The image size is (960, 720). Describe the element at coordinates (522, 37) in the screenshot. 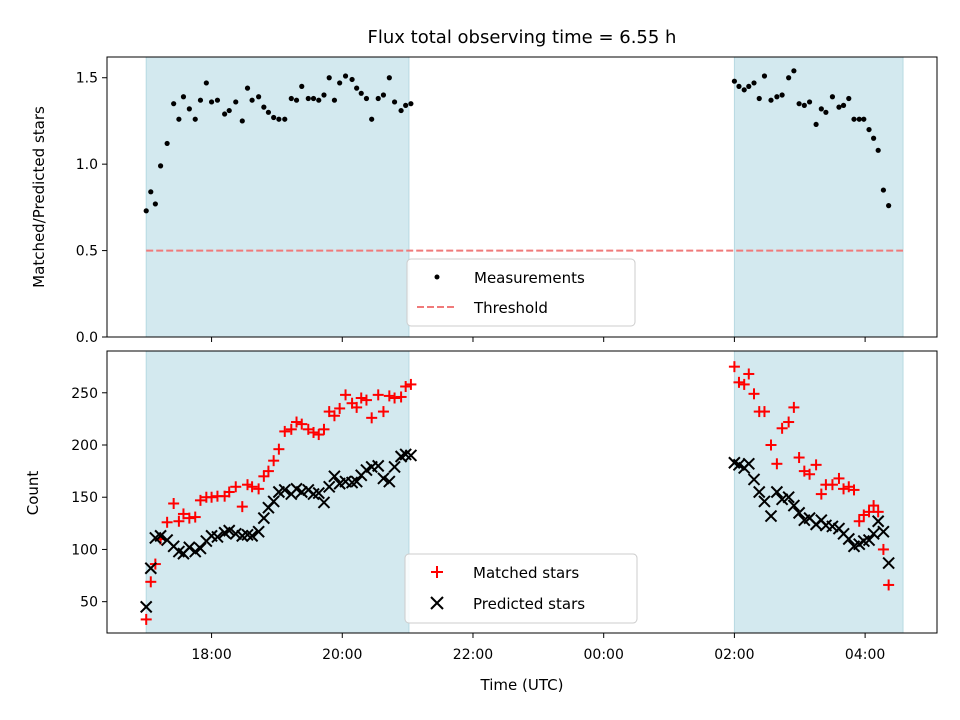

I see `chart-title: Flux total observing time = 6.55 h` at that location.